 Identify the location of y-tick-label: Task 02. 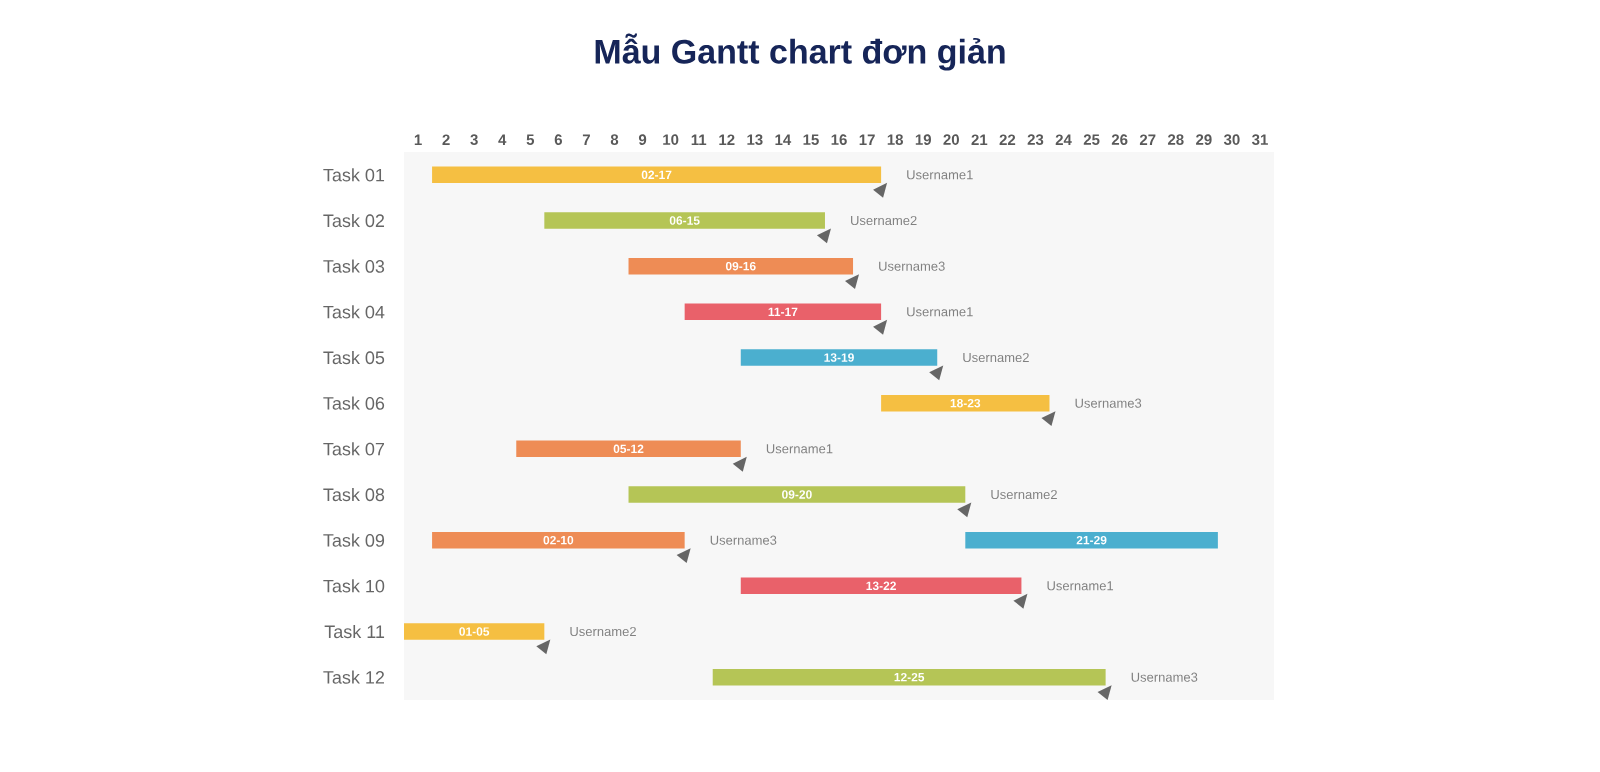
(354, 220).